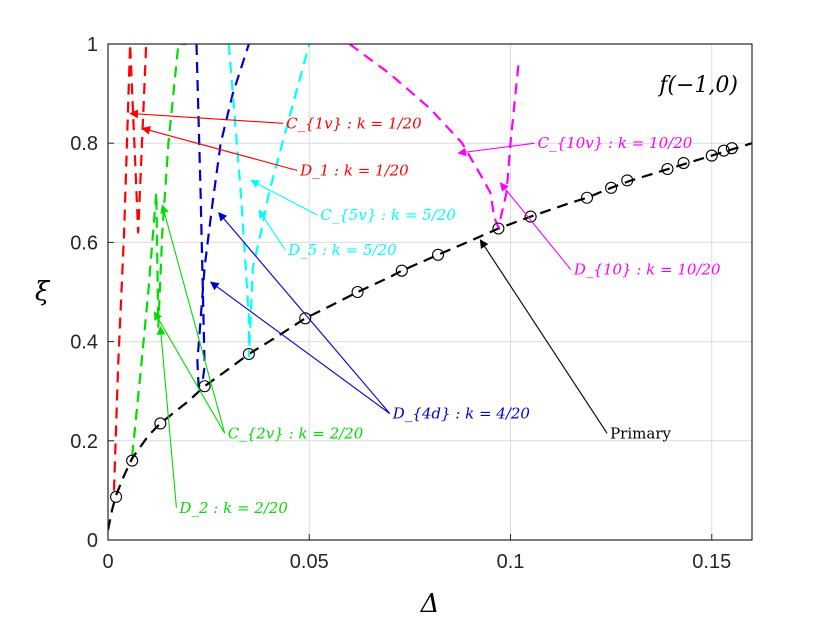 The width and height of the screenshot is (830, 623). What do you see at coordinates (92, 45) in the screenshot?
I see `y-tick-label: 1` at bounding box center [92, 45].